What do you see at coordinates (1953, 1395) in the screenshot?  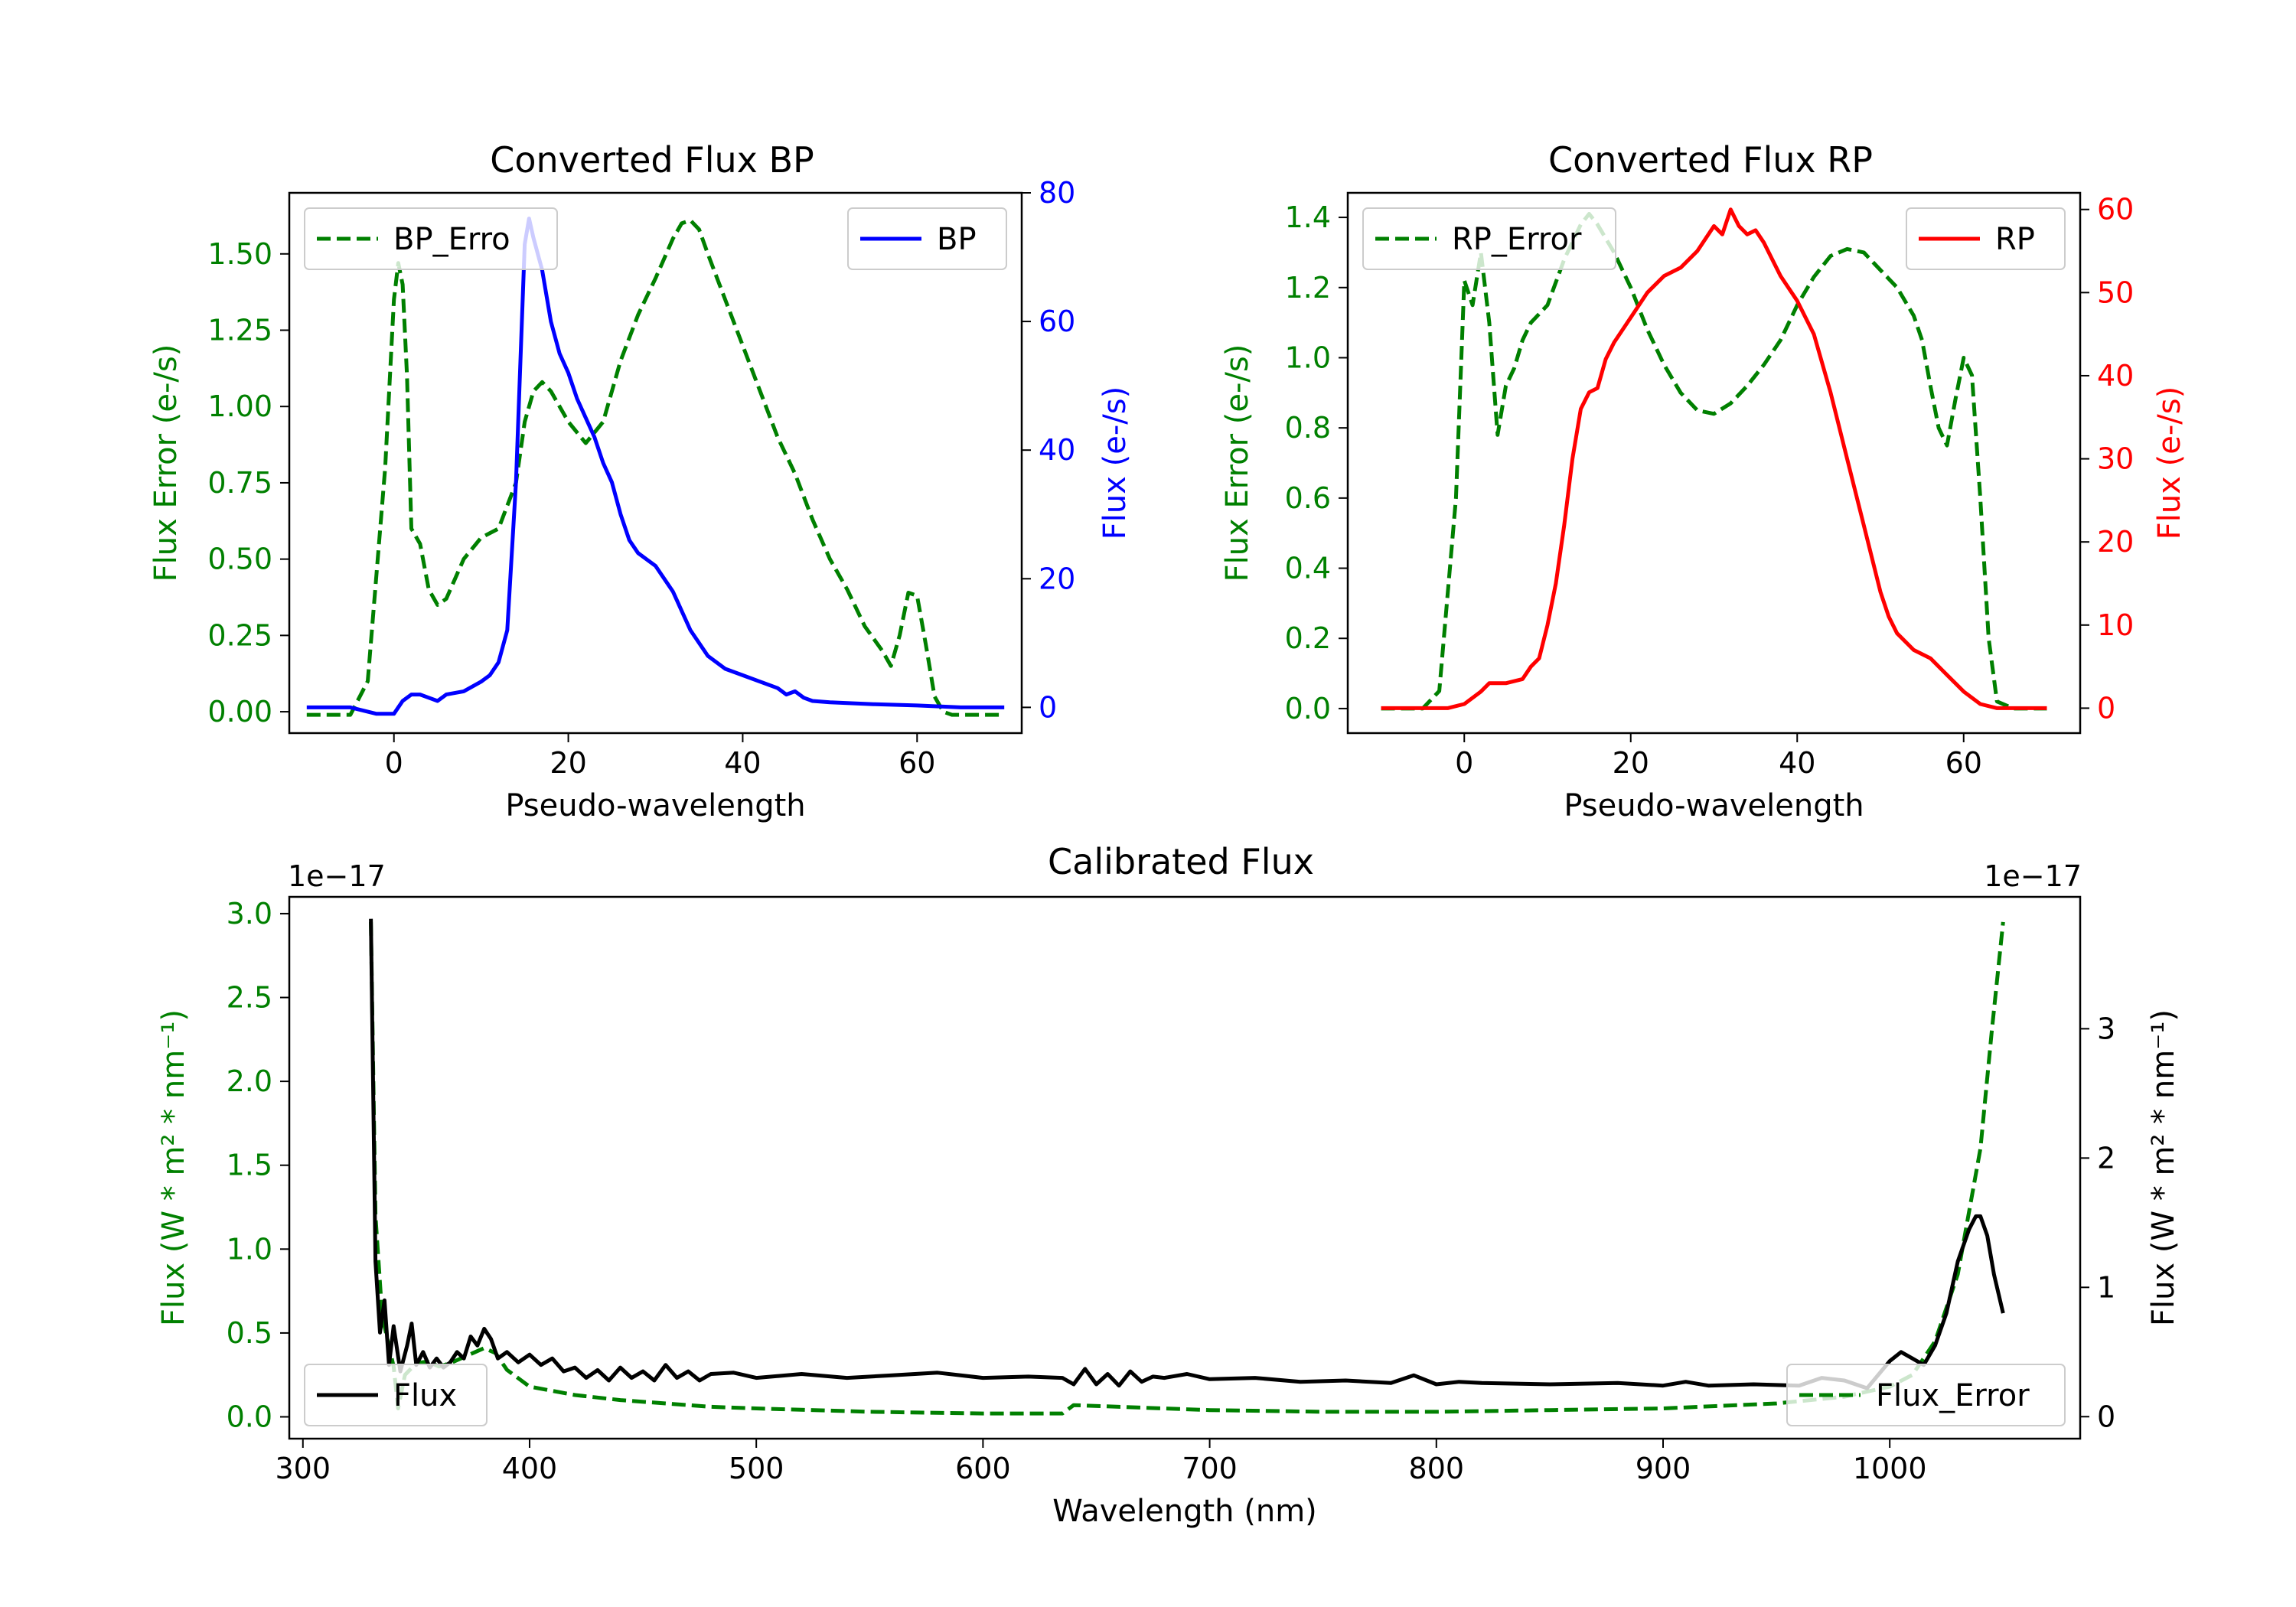 I see `legend-right-label: Flux_Error` at bounding box center [1953, 1395].